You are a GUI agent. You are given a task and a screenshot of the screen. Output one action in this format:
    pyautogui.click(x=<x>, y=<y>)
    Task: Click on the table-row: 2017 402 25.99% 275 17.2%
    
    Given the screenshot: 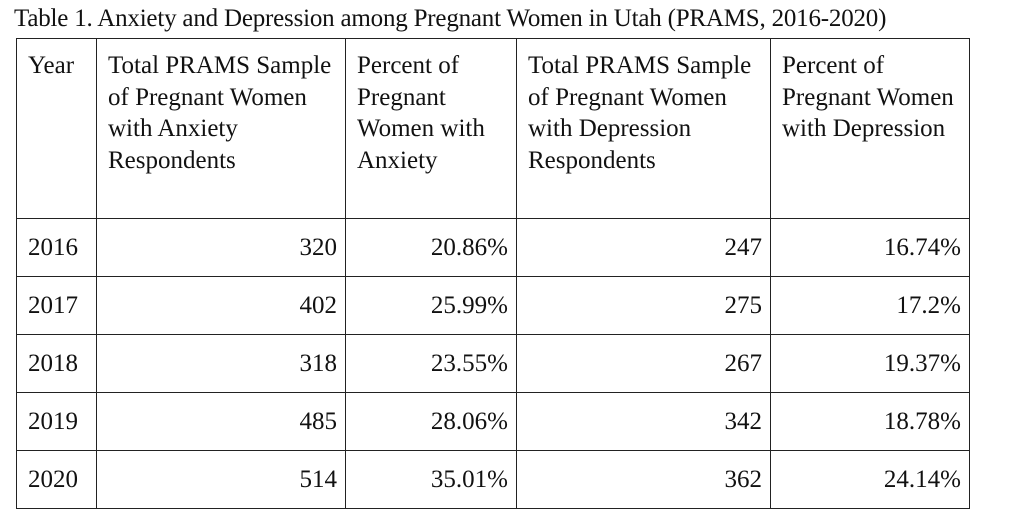 What is the action you would take?
    pyautogui.click(x=493, y=305)
    